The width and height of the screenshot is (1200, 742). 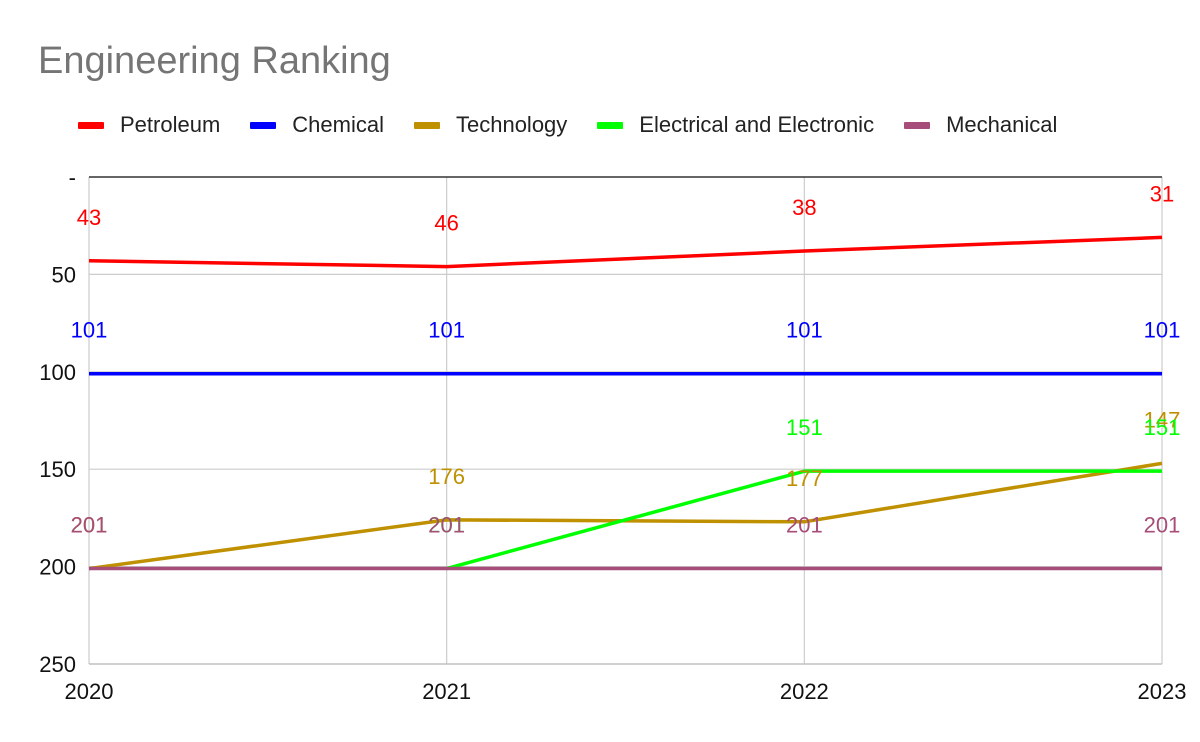 What do you see at coordinates (1002, 124) in the screenshot?
I see `legend-label: Mechanical` at bounding box center [1002, 124].